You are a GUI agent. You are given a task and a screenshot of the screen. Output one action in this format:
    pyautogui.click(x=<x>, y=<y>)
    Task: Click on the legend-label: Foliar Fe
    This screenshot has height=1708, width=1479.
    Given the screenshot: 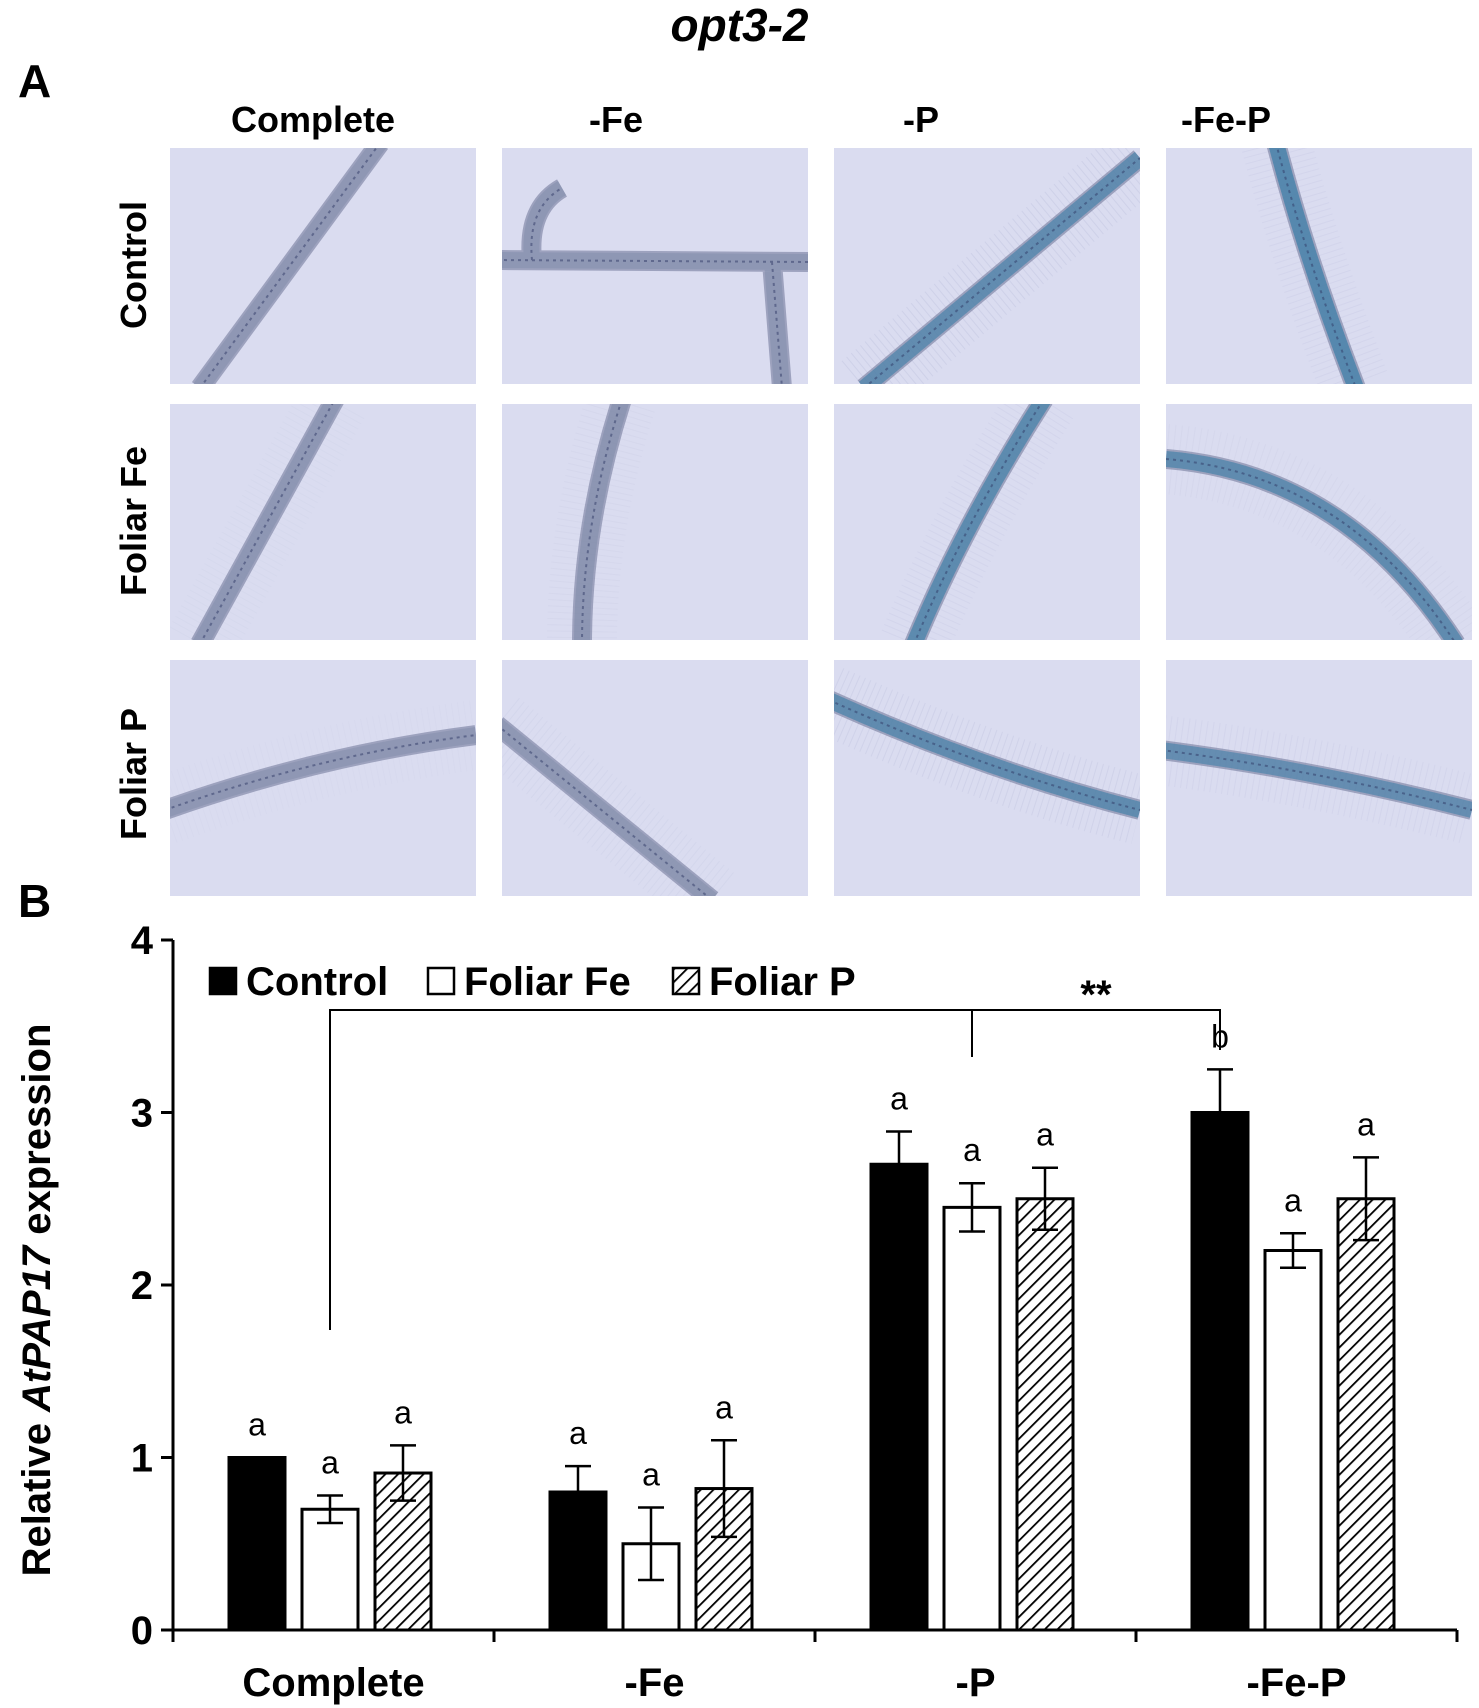 What is the action you would take?
    pyautogui.click(x=547, y=982)
    